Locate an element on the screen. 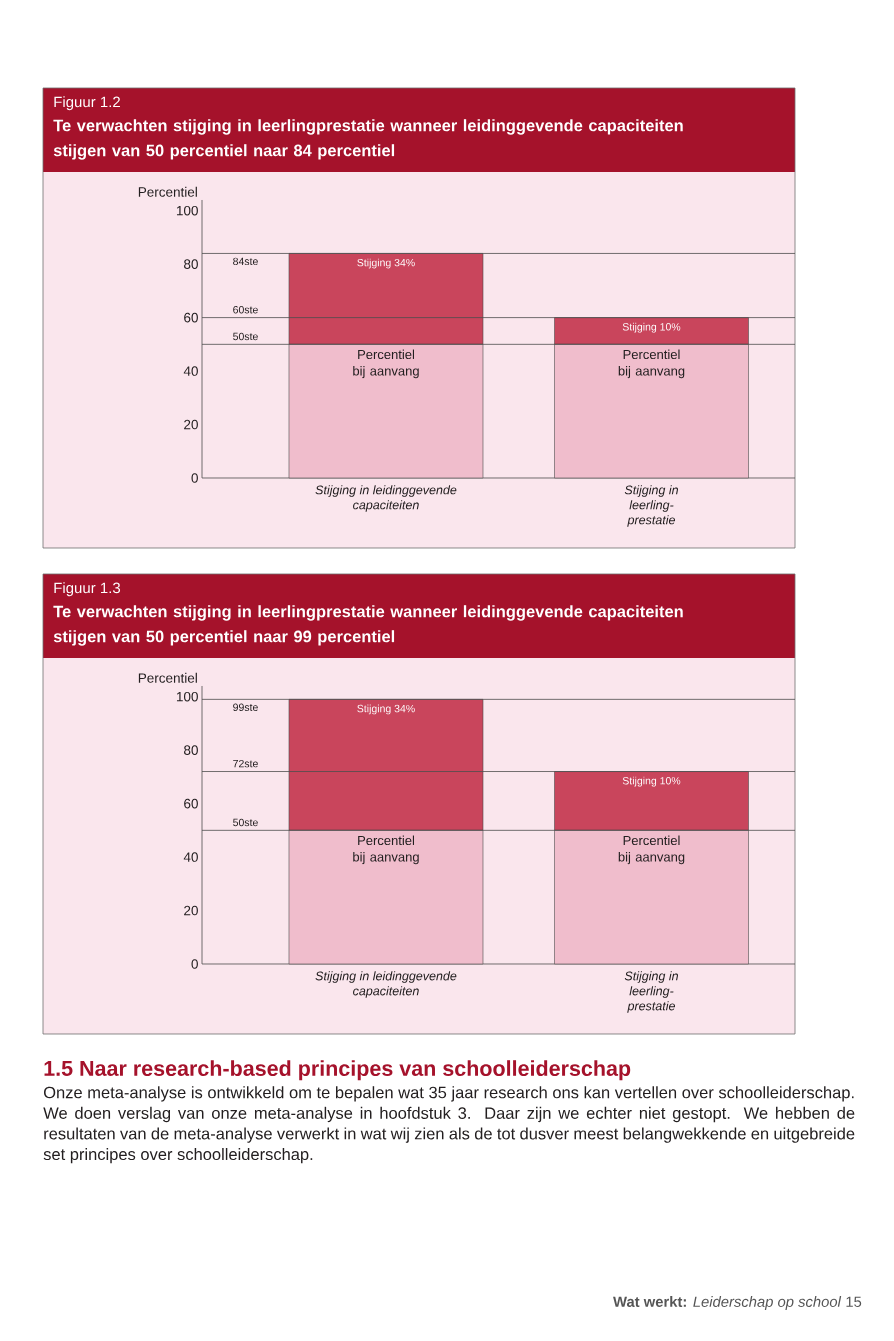 This screenshot has height=1341, width=894. text: Wat werkt: Leiderschap op school 15 is located at coordinates (737, 1303).